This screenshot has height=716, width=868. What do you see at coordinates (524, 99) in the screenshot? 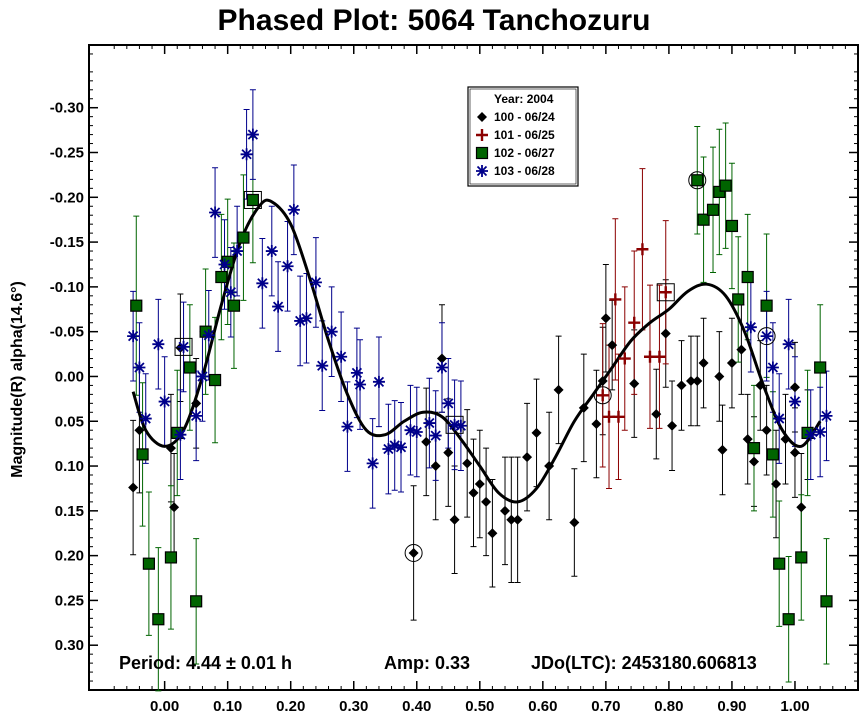
I see `legend-header: Year: 2004` at bounding box center [524, 99].